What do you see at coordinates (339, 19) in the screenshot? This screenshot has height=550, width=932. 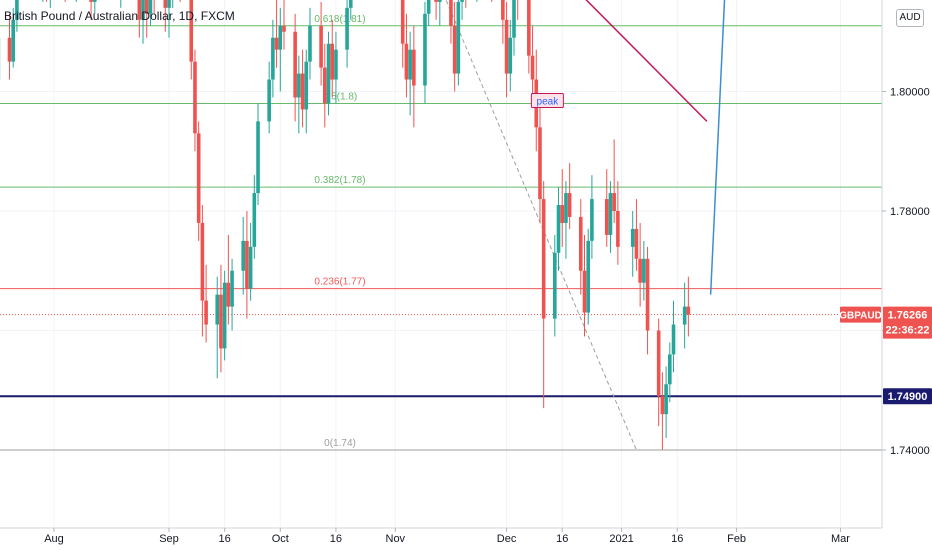 I see `fib-level-label: 0.618(1.81)` at bounding box center [339, 19].